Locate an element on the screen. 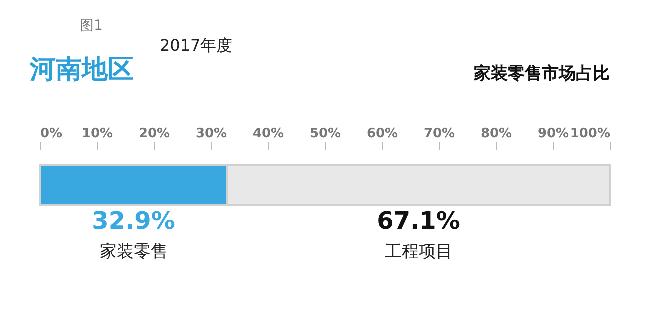  x-tick-label: 40% is located at coordinates (268, 134).